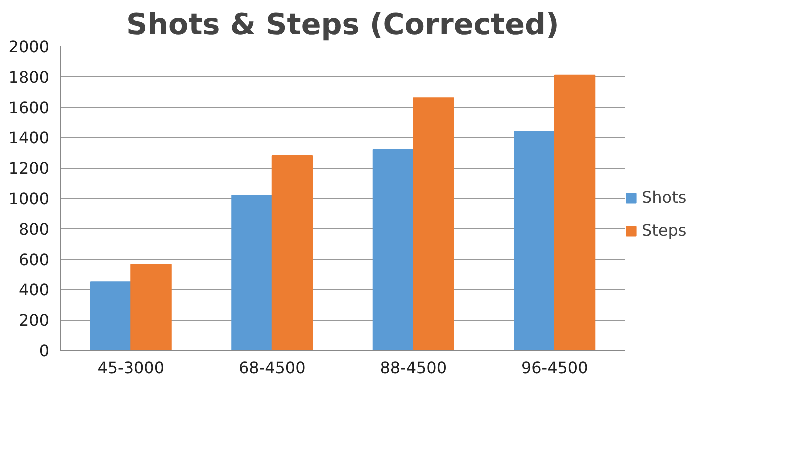 This screenshot has width=807, height=452. I want to click on legend-label: Steps, so click(664, 230).